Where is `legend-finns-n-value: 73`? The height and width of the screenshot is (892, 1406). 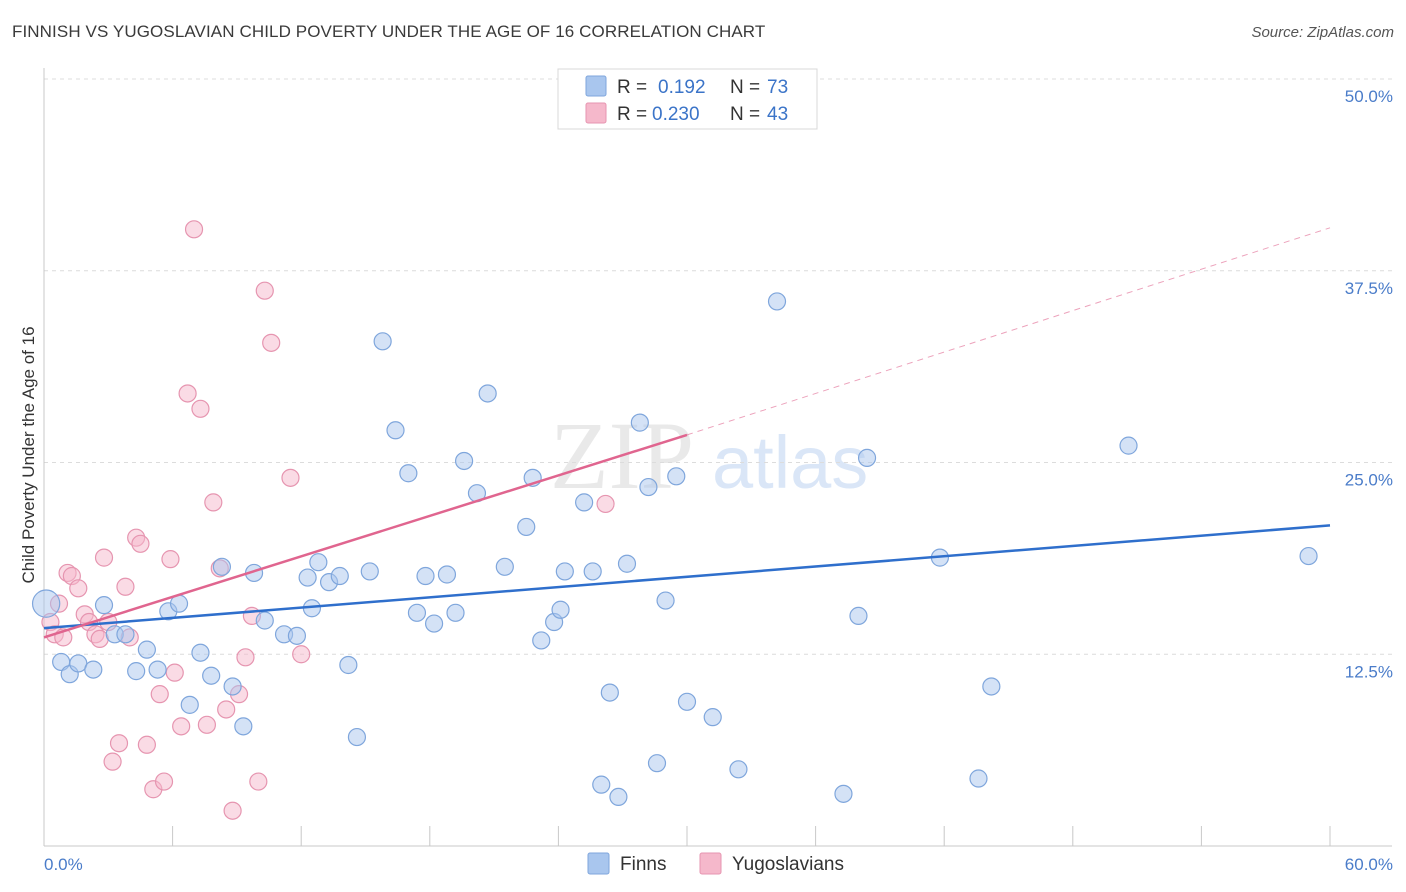 legend-finns-n-value: 73 is located at coordinates (777, 87).